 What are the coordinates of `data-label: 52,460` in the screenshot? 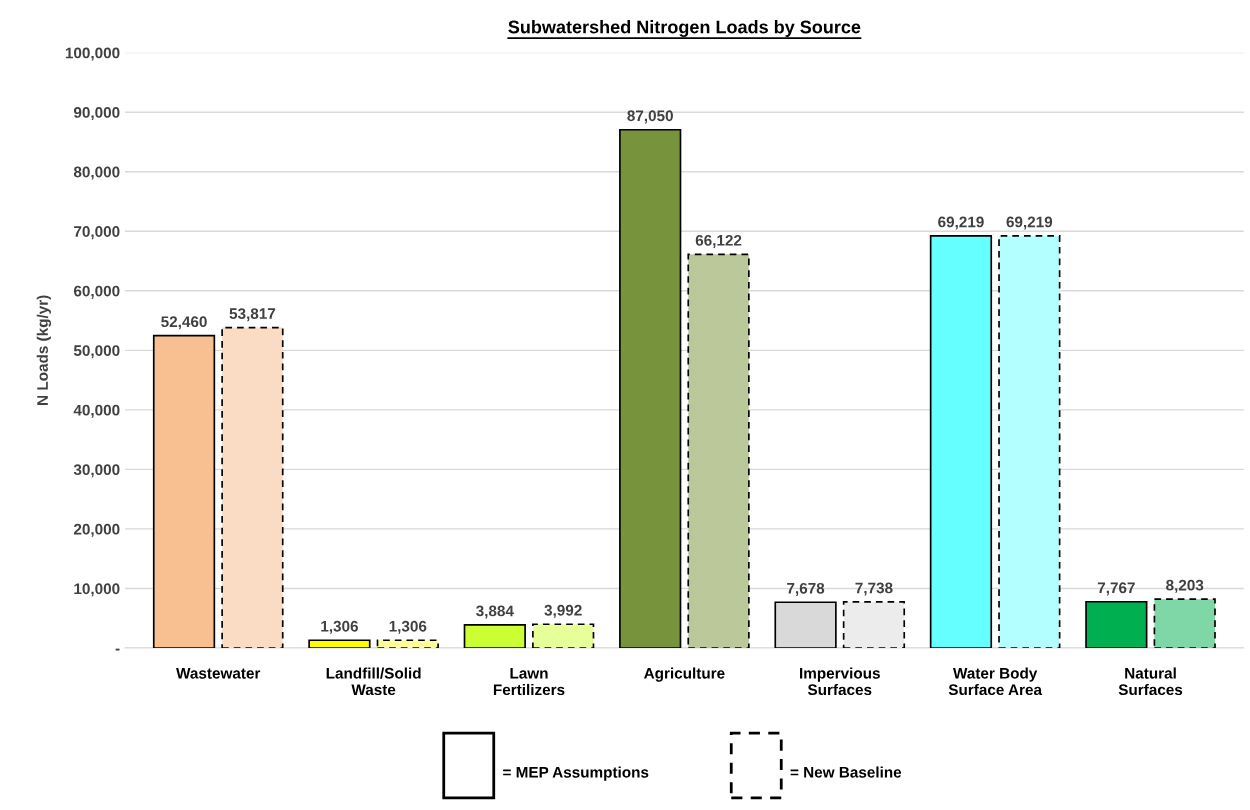 It's located at (184, 323).